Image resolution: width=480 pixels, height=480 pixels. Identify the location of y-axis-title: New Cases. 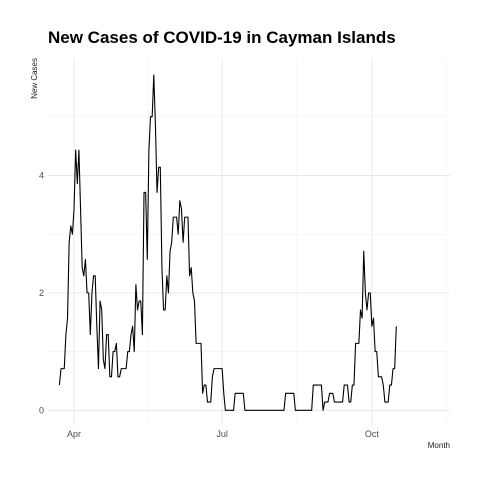
(34, 78).